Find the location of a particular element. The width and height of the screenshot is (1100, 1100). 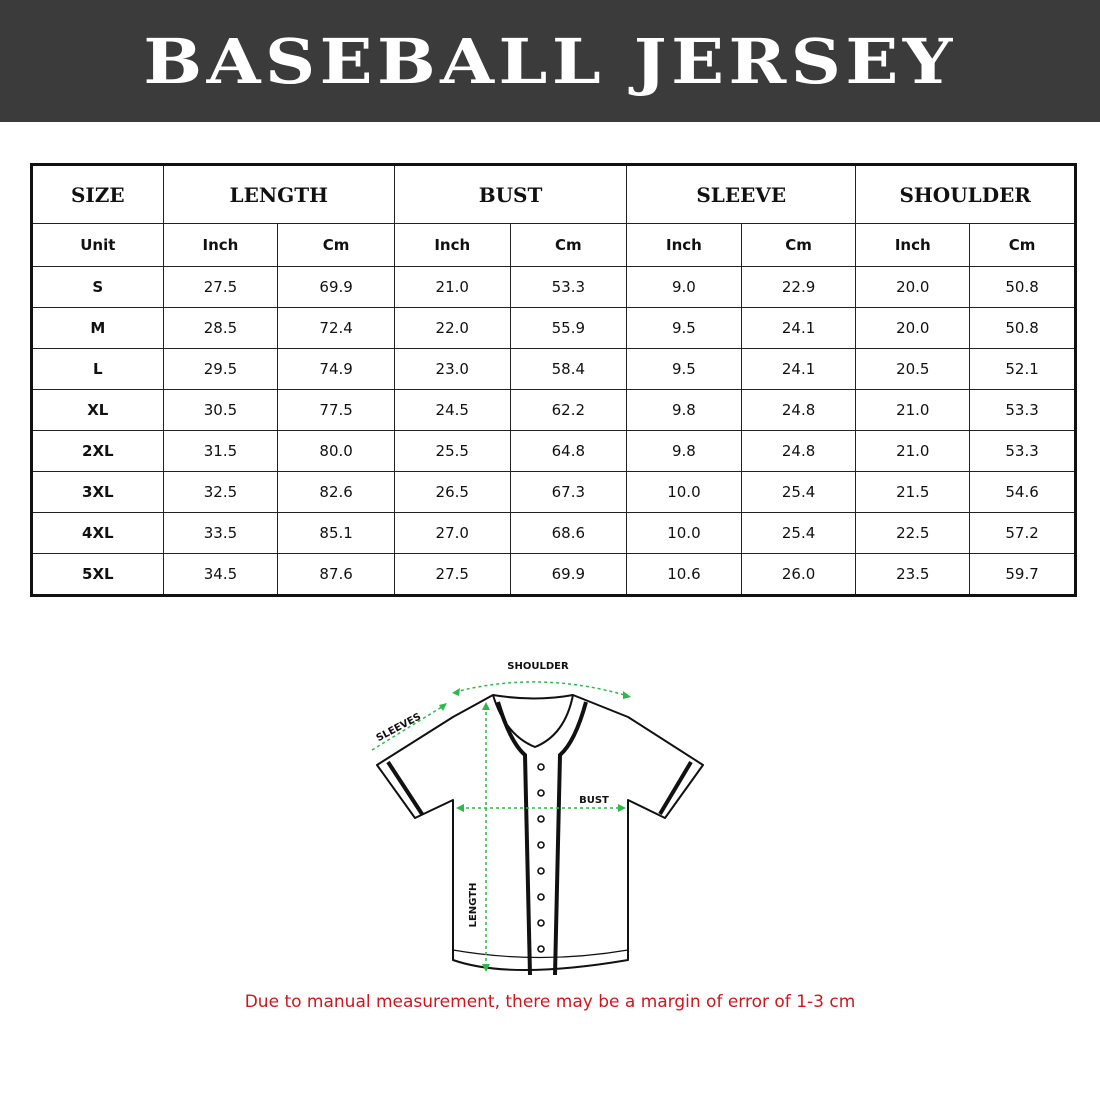

value-cell: 28.5 is located at coordinates (220, 328).